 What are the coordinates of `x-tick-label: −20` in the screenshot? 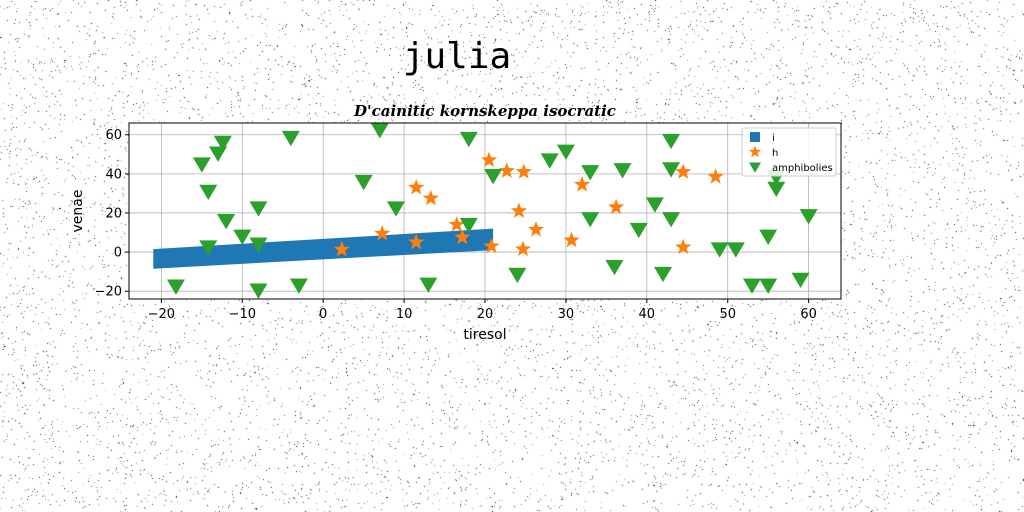 It's located at (161, 314).